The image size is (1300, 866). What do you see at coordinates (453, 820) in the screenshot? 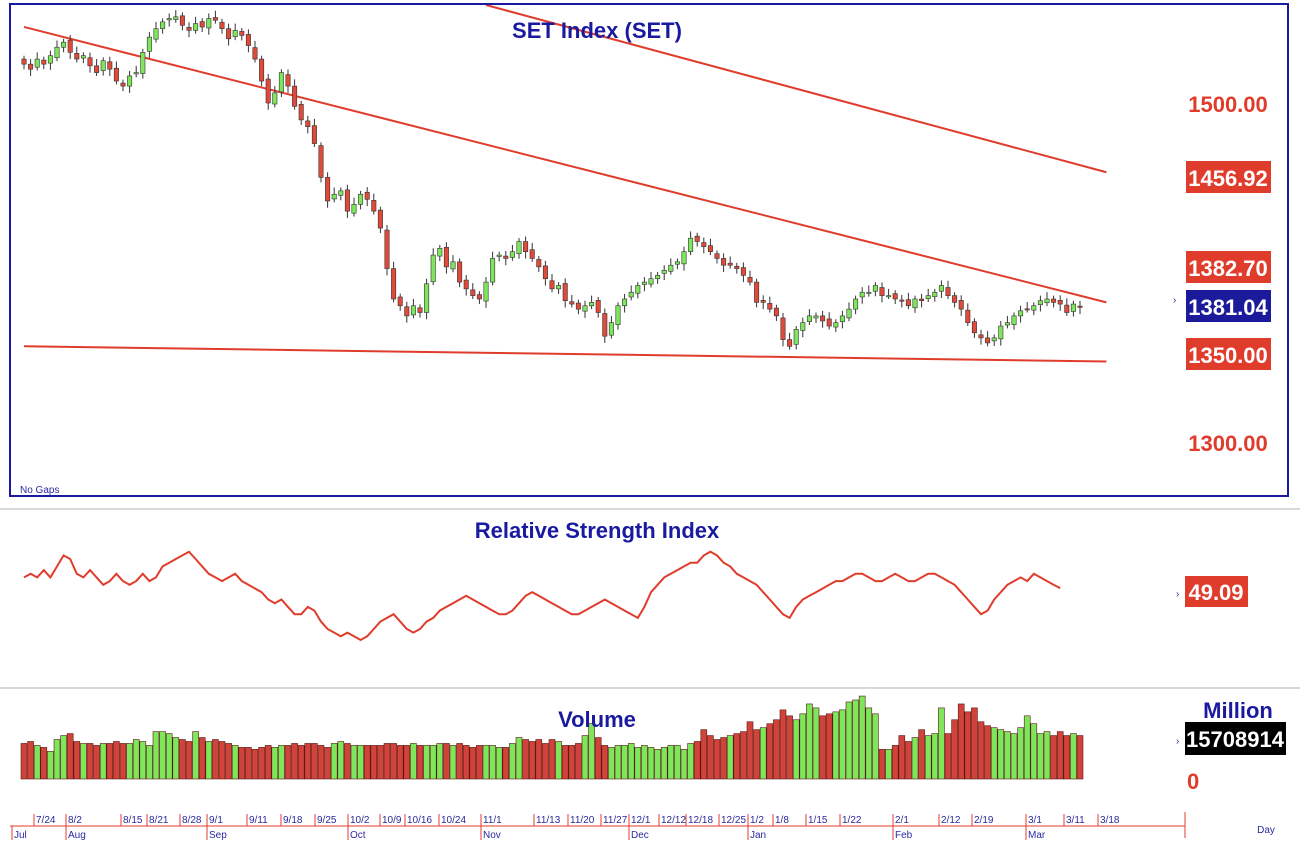
I see `date-label: 10/24` at bounding box center [453, 820].